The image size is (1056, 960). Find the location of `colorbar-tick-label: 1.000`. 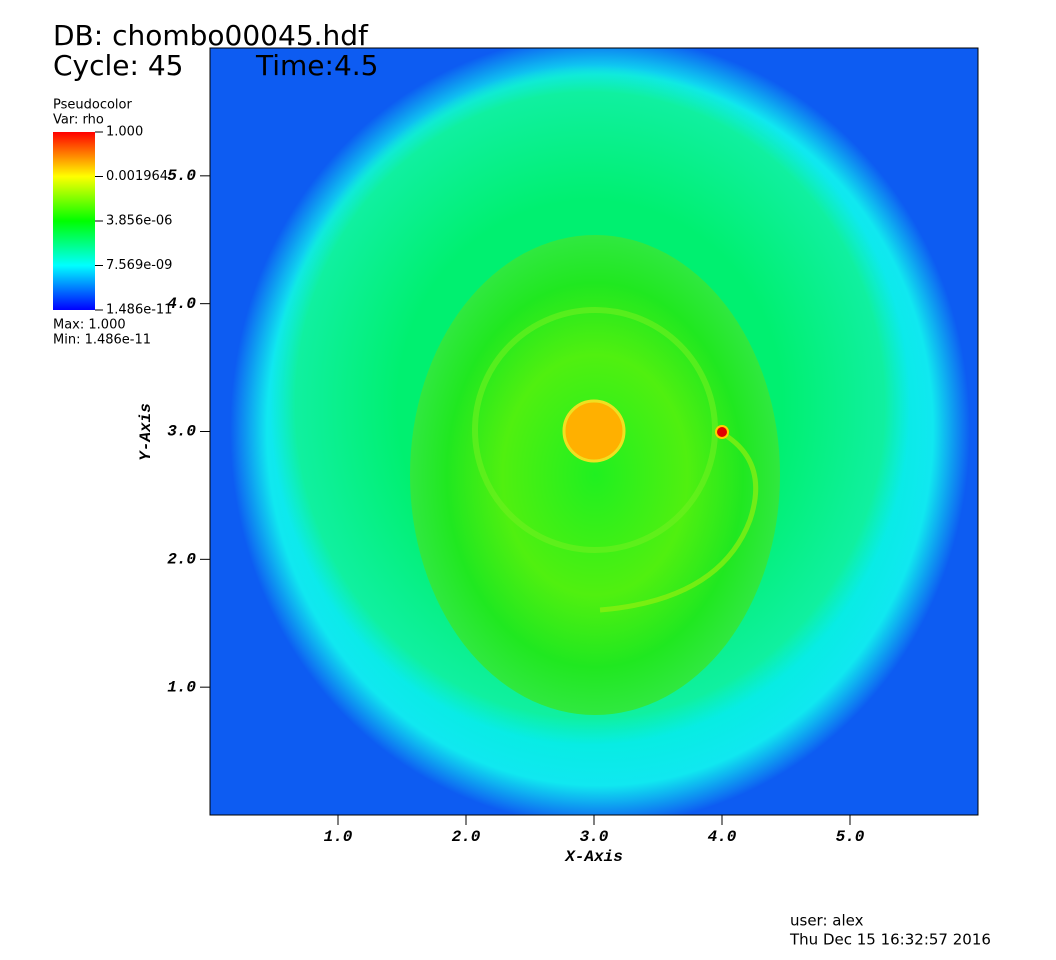

colorbar-tick-label: 1.000 is located at coordinates (124, 132).